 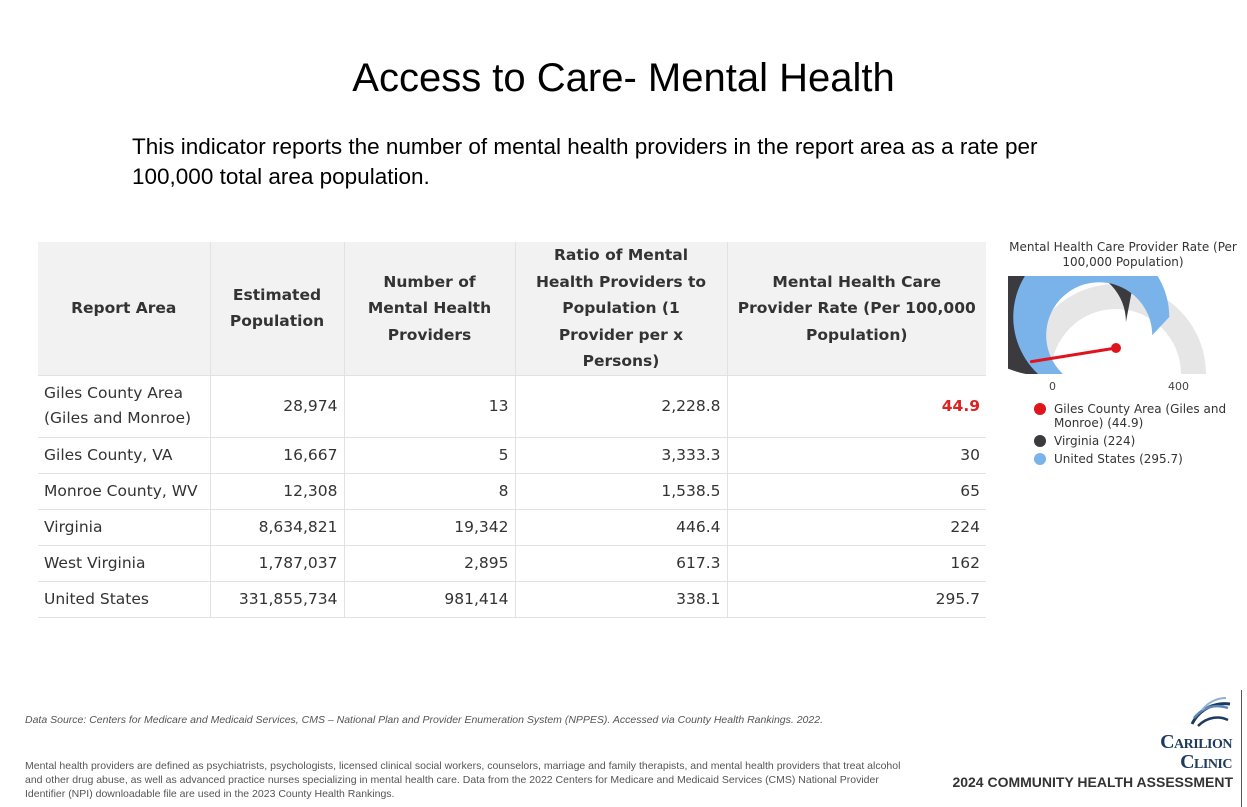 I want to click on gauge-max-label: 400, so click(x=1178, y=386).